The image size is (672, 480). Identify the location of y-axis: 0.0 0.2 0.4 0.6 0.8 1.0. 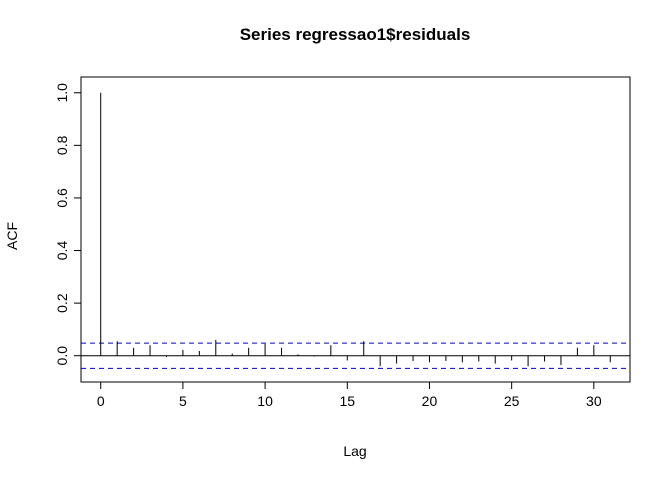
(68, 224).